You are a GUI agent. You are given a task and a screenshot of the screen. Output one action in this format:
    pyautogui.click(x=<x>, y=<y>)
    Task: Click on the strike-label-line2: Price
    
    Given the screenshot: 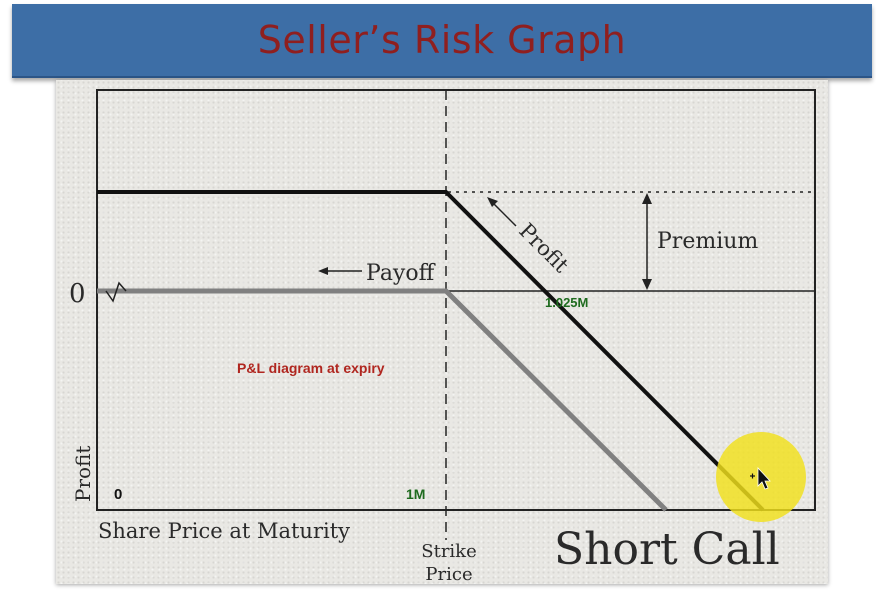 What is the action you would take?
    pyautogui.click(x=448, y=574)
    